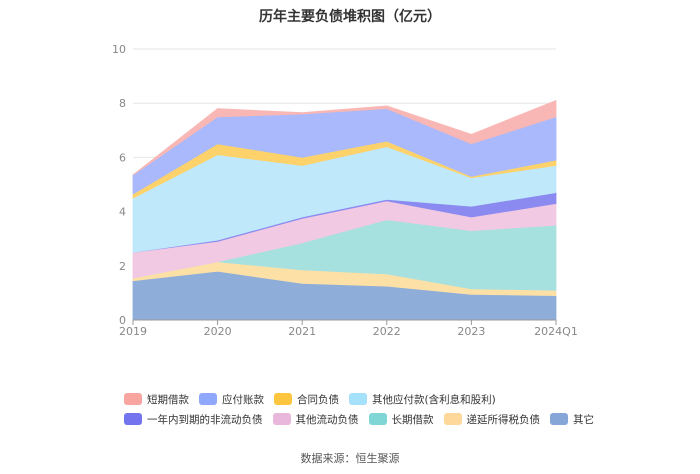 Image resolution: width=700 pixels, height=474 pixels. What do you see at coordinates (302, 331) in the screenshot?
I see `x-tick-label: 2021` at bounding box center [302, 331].